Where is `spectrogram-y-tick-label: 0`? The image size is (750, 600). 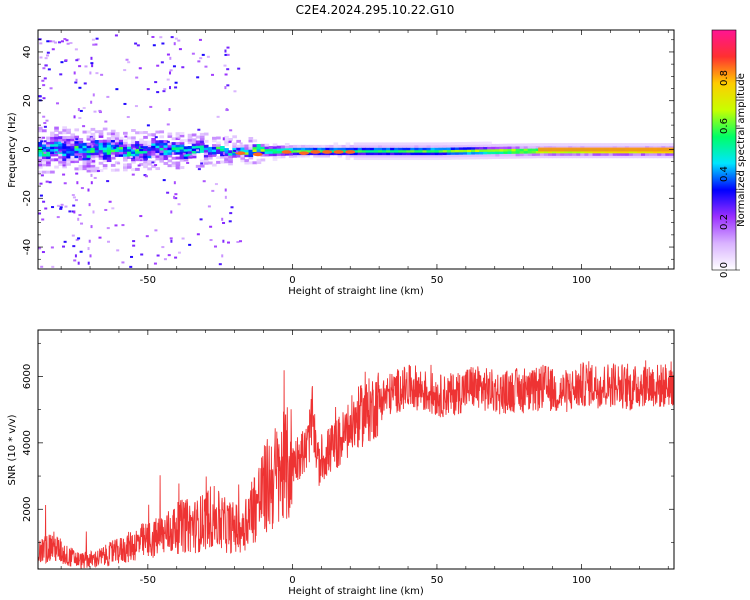 spectrogram-y-tick-label: 0 is located at coordinates (27, 149).